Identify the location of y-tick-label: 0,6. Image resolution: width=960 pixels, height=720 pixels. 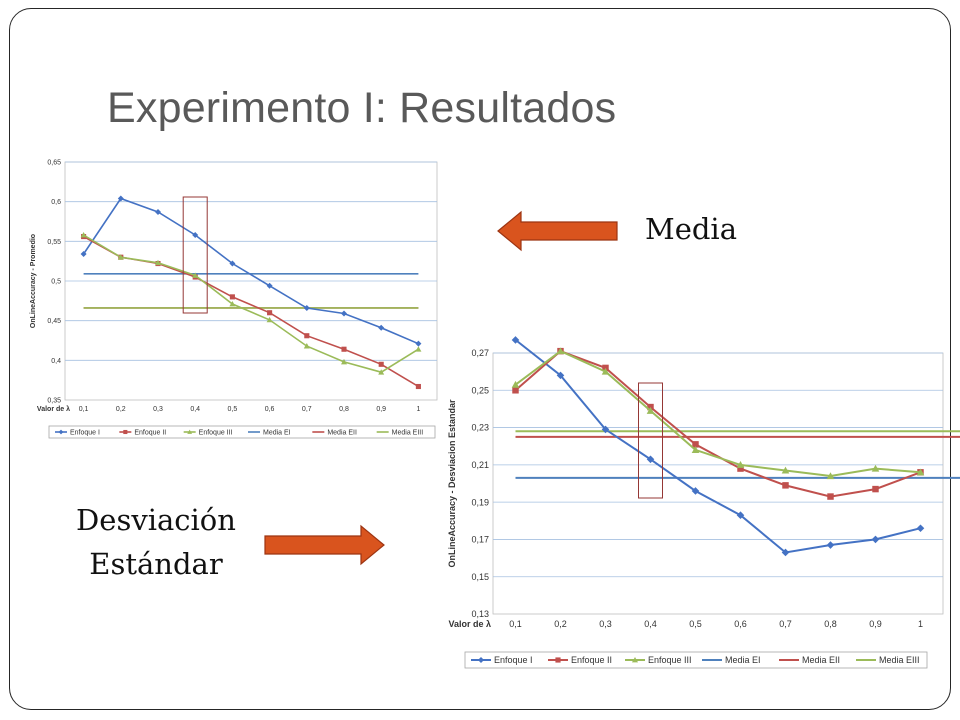
(56, 202).